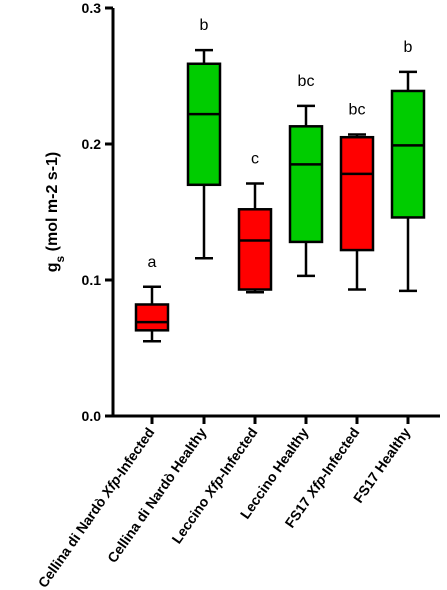 Image resolution: width=447 pixels, height=590 pixels. I want to click on x-category-label: Leccino Xfp-Infected, so click(214, 486).